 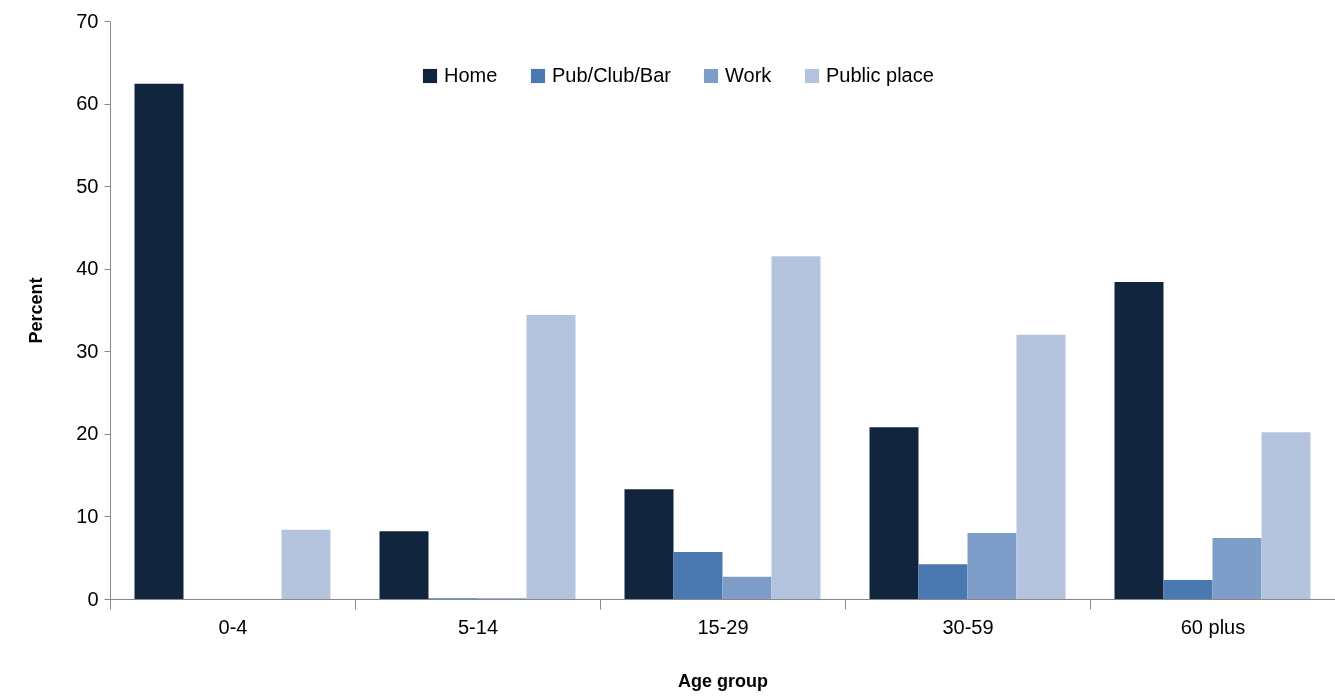 I want to click on x-axis-title: Age group, so click(x=723, y=680).